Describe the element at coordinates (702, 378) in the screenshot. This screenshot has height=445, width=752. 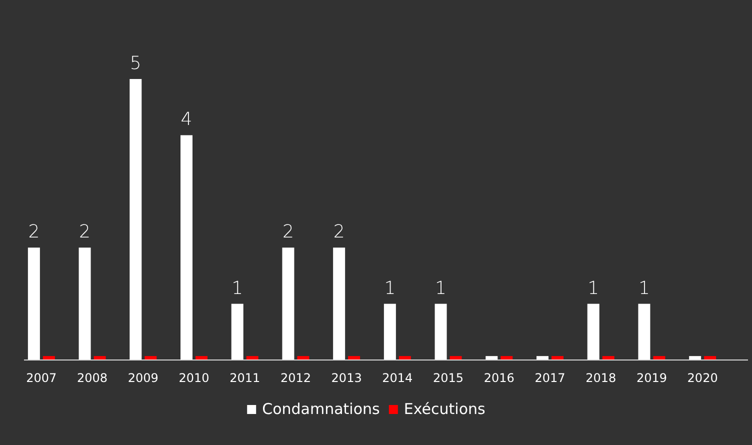
I see `x-tick-label: 2020` at that location.